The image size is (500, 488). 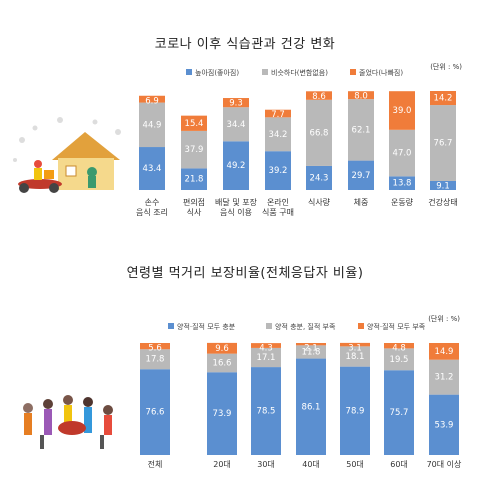 I want to click on value-label: 31.2, so click(x=444, y=378).